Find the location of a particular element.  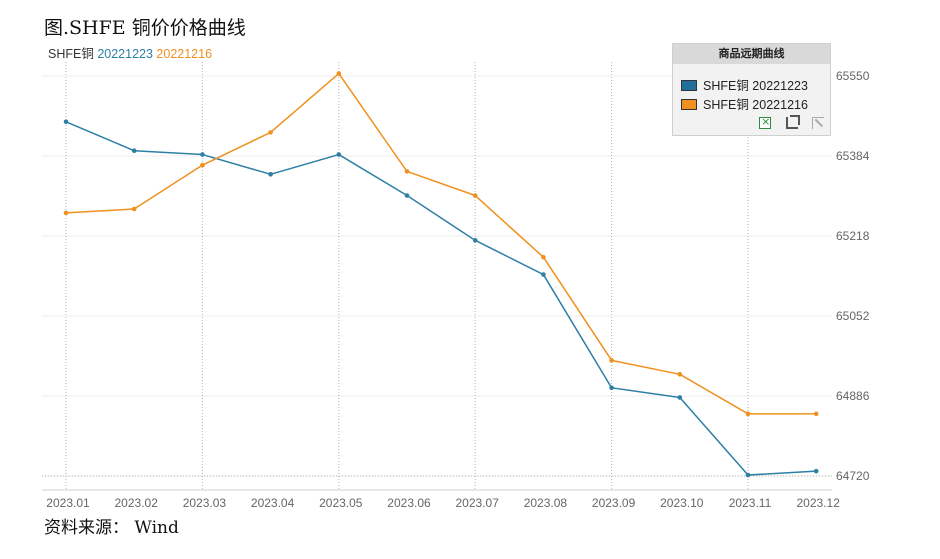

y-tick-label: 65218 is located at coordinates (853, 236).